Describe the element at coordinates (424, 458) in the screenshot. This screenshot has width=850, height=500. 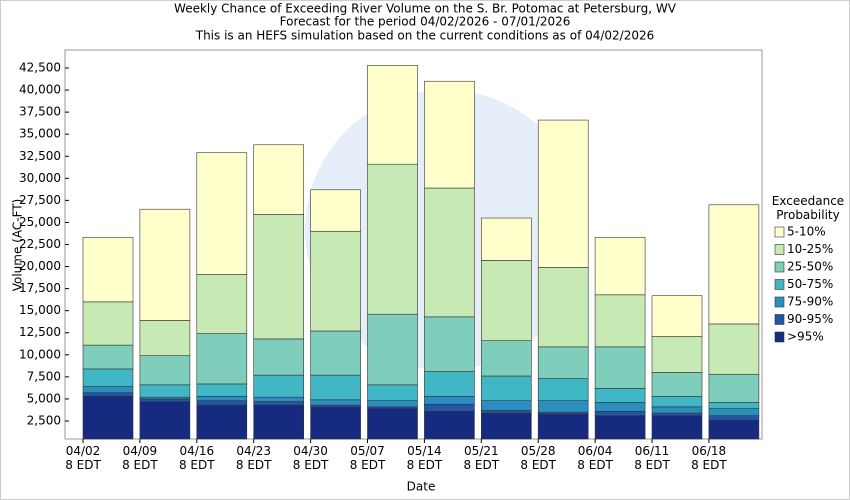
I see `x-tick-label: 05/14 8 EDT` at that location.